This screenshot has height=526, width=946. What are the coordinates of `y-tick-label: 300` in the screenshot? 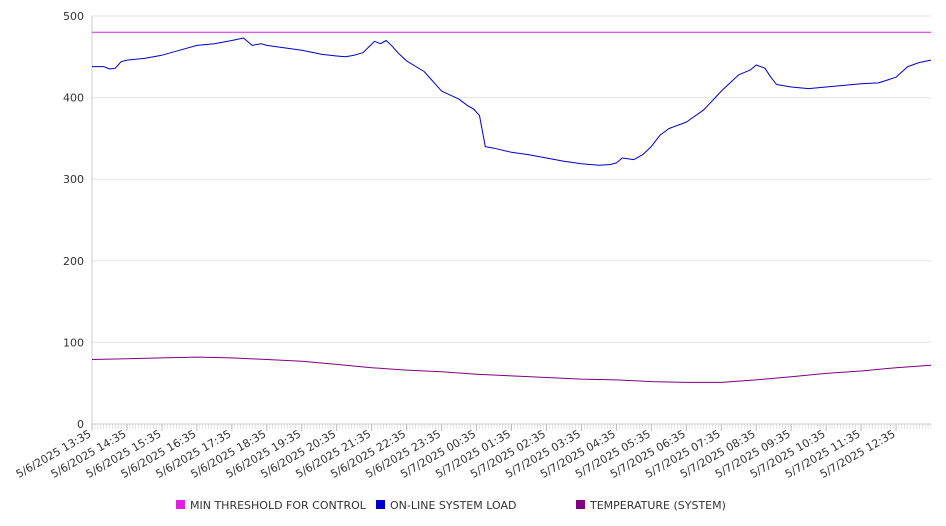 It's located at (73, 179).